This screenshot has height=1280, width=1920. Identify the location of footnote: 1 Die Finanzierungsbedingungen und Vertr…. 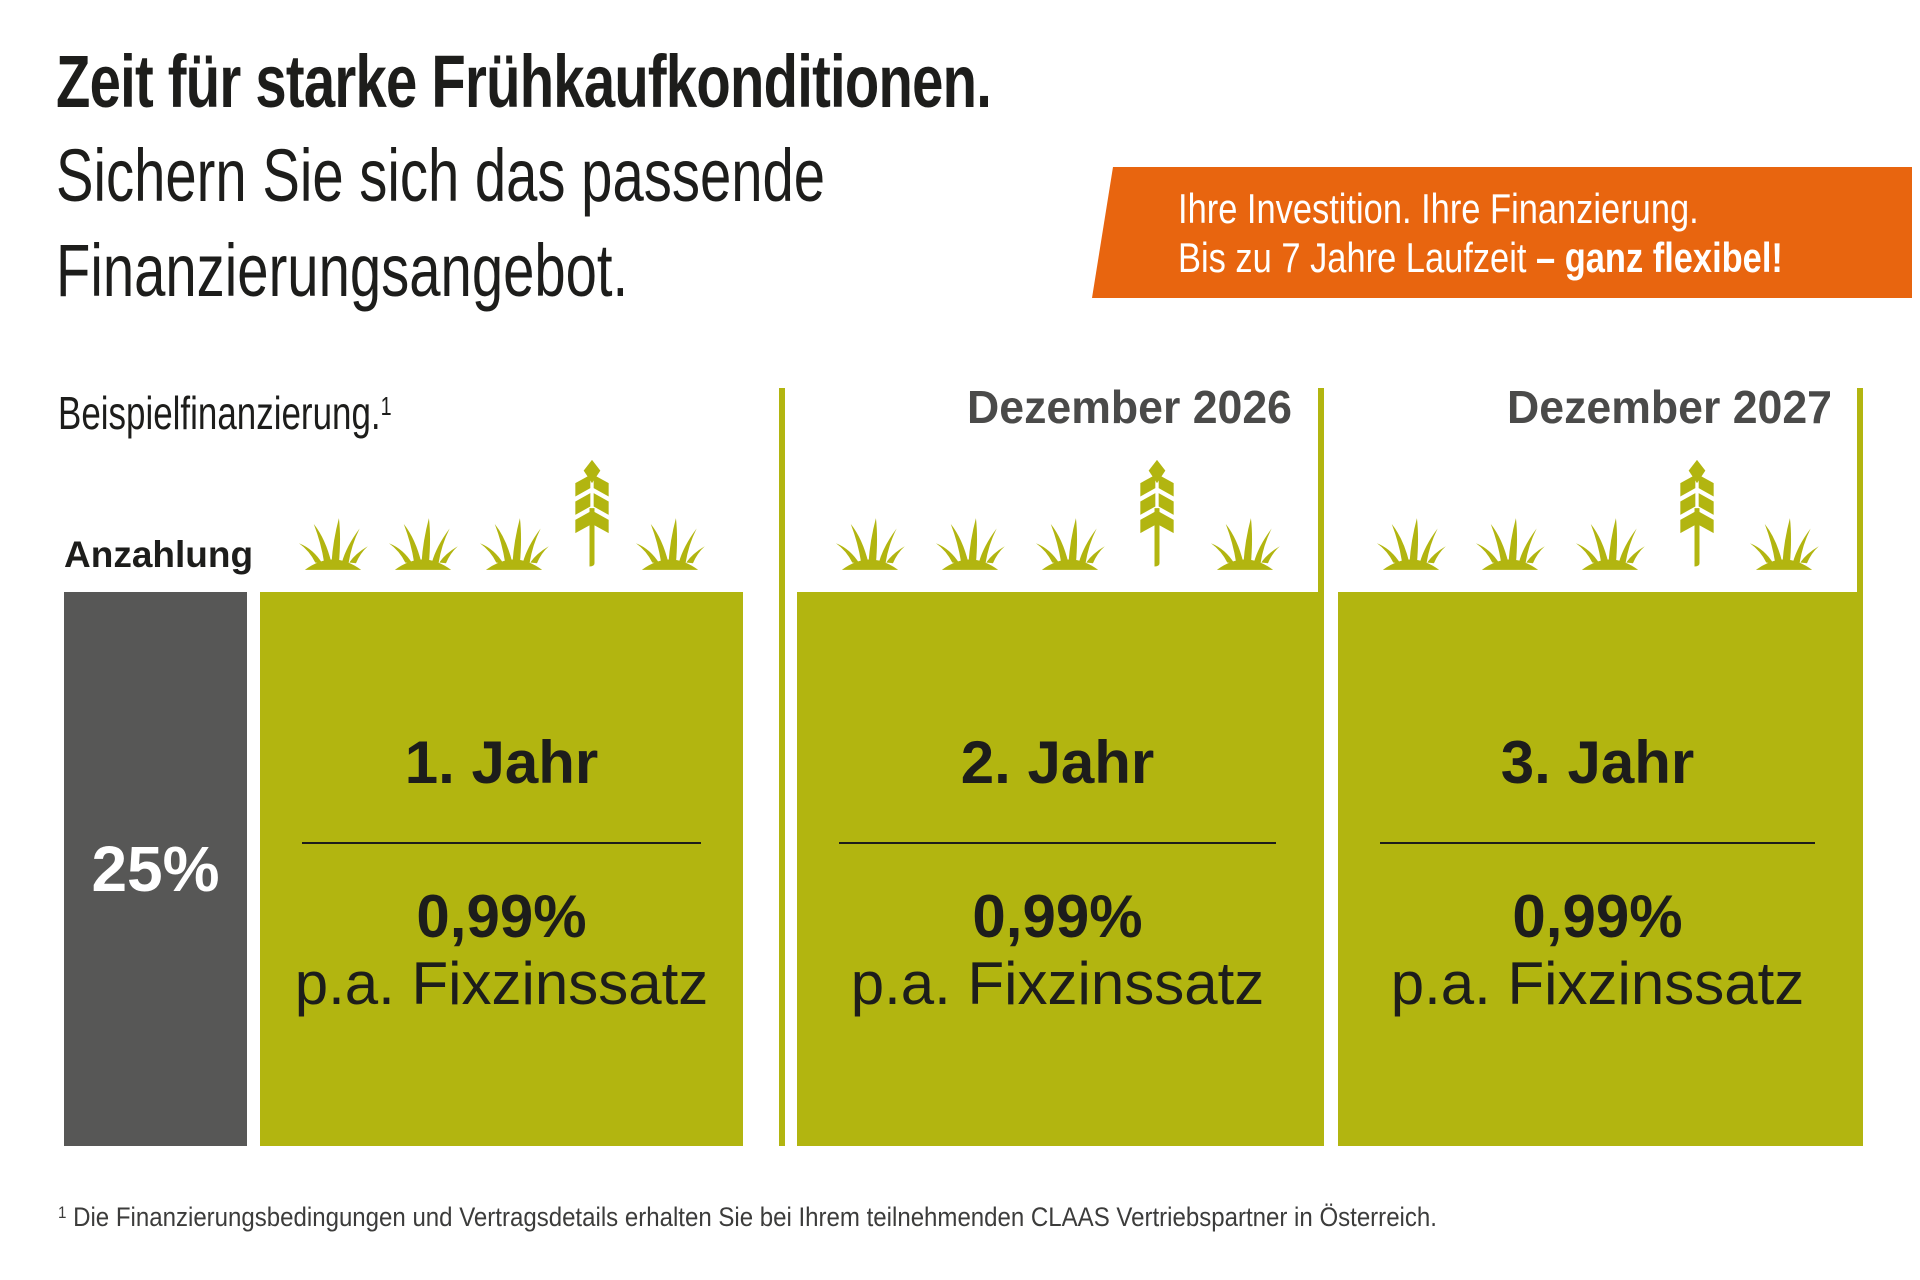
(832, 1215).